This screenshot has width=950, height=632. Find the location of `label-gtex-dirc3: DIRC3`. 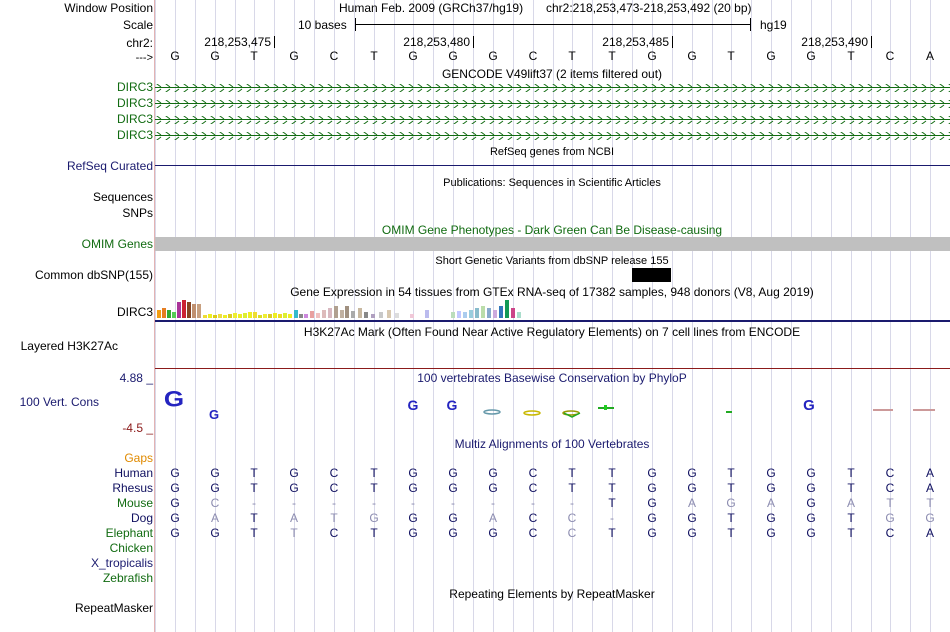

label-gtex-dirc3: DIRC3 is located at coordinates (134, 312).